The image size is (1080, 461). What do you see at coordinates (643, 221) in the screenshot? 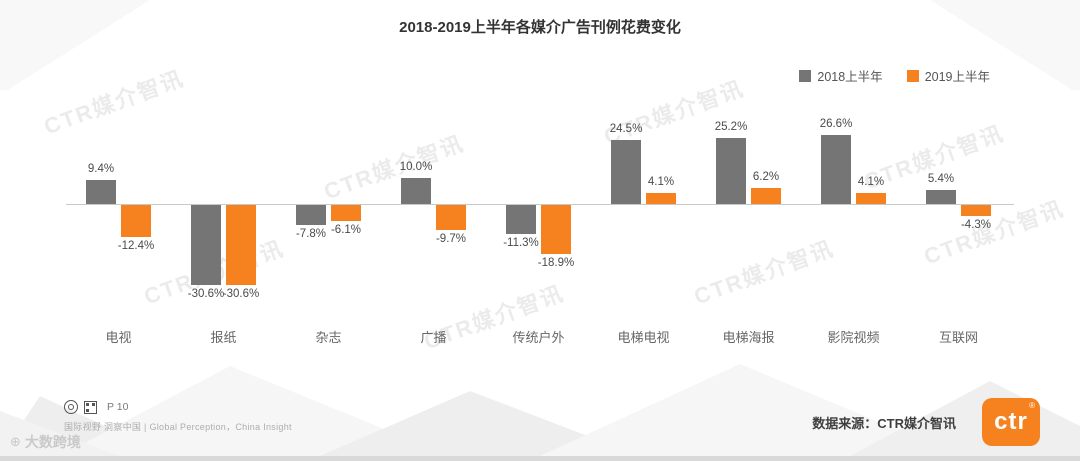
I see `bar-group: 24.5% 4.1% 电梯电视` at bounding box center [643, 221].